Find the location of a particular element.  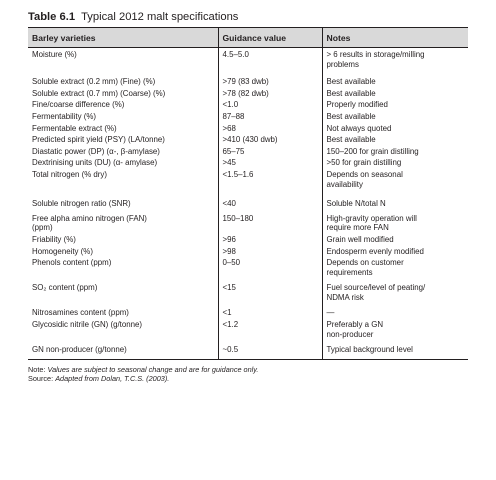

column-header-guidance-value: Guidance value is located at coordinates (269, 37).